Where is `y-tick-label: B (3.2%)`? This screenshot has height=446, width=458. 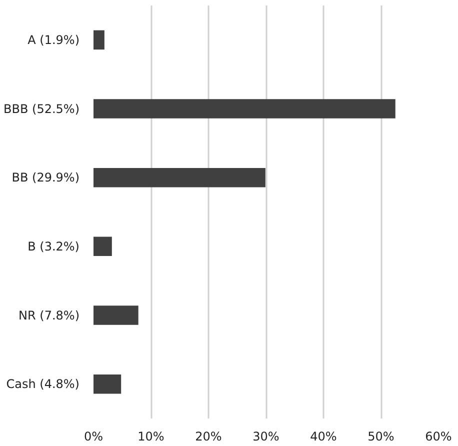 y-tick-label: B (3.2%) is located at coordinates (54, 246).